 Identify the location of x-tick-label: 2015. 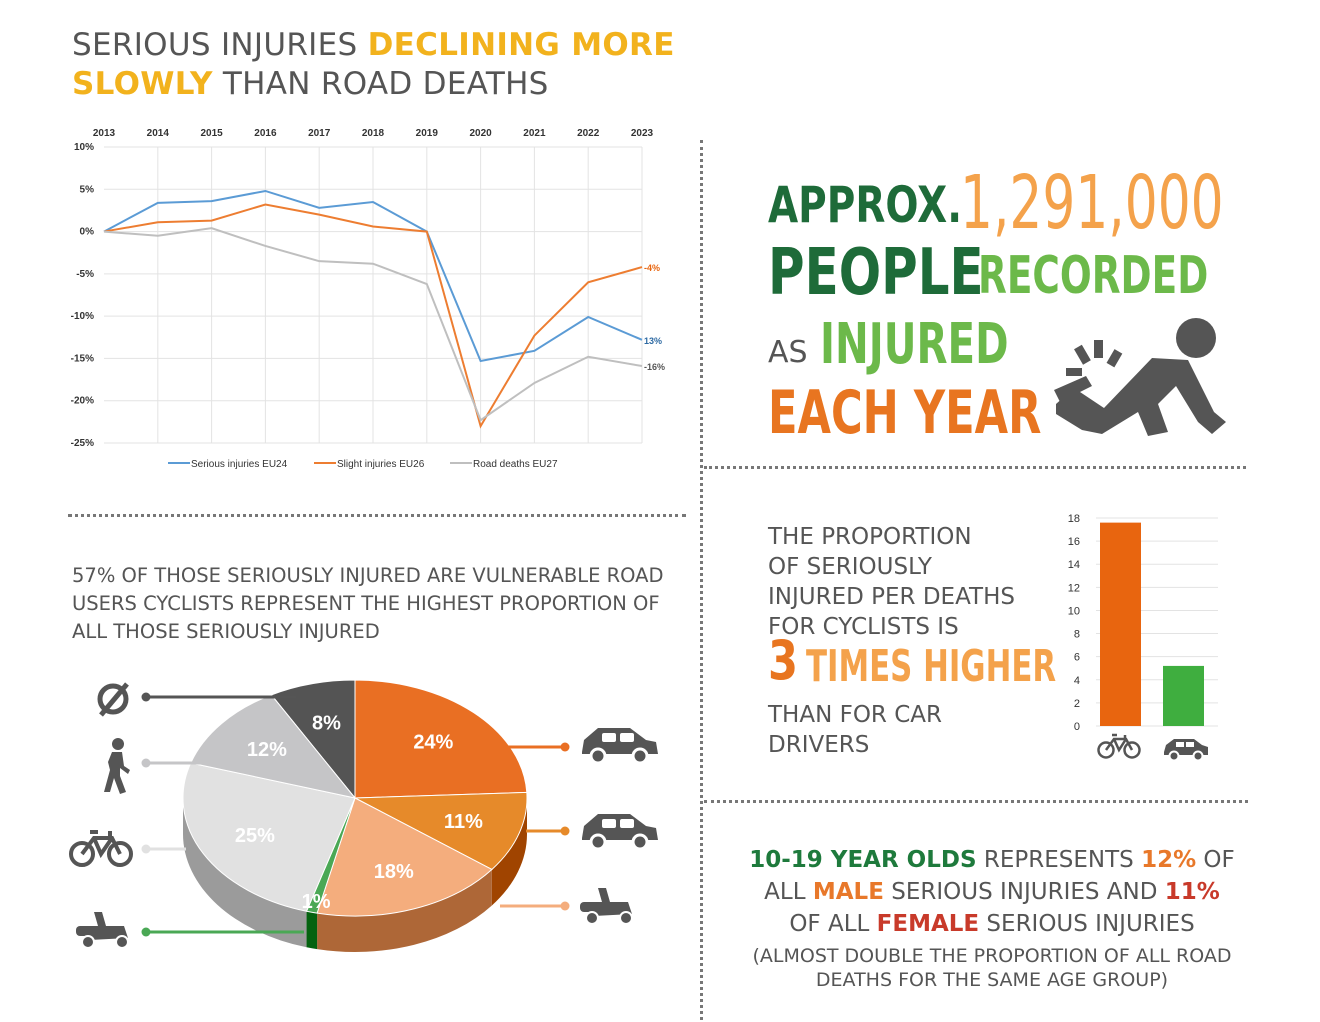
(211, 133).